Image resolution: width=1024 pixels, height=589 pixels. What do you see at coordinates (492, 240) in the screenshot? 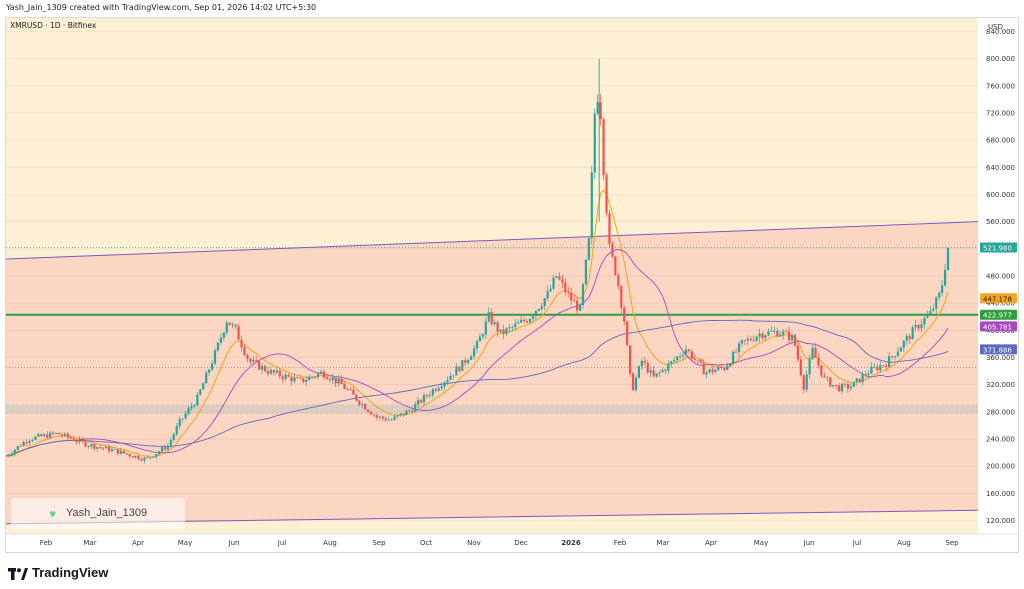
I see `channel-upper-line` at bounding box center [492, 240].